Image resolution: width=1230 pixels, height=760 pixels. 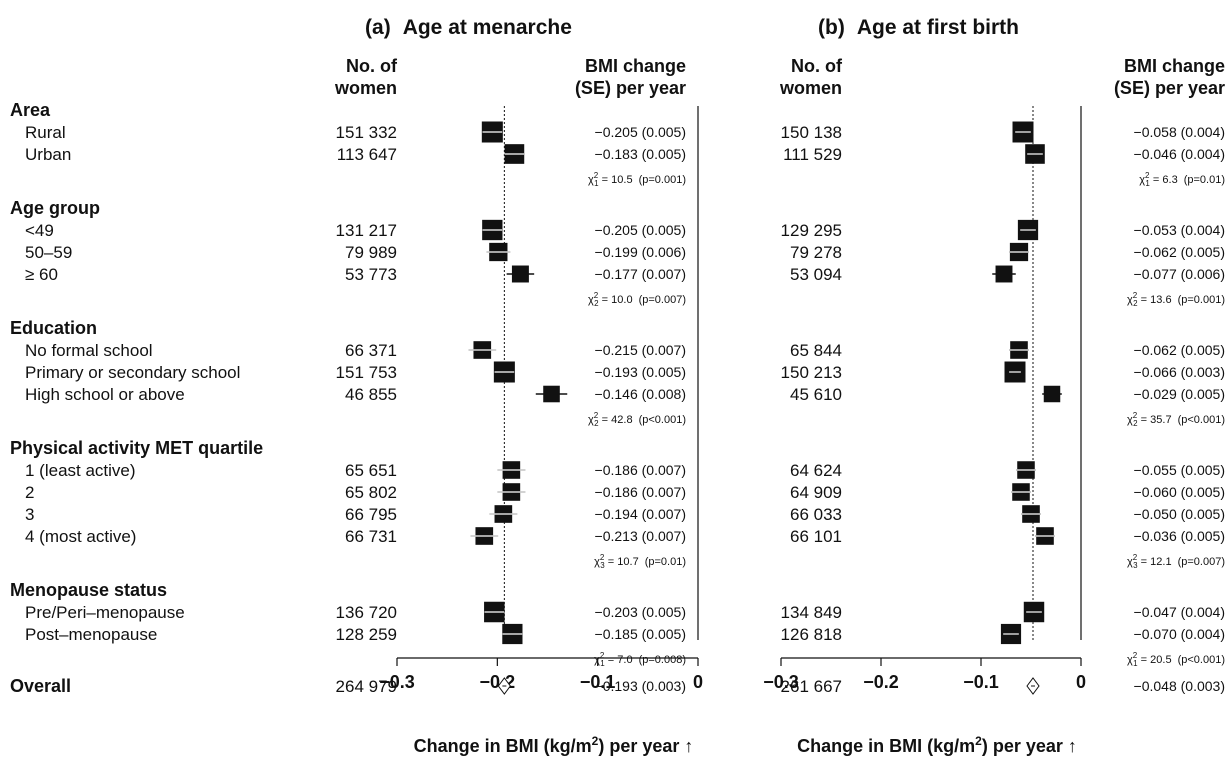 What do you see at coordinates (811, 634) in the screenshot?
I see `row-n: 126 818` at bounding box center [811, 634].